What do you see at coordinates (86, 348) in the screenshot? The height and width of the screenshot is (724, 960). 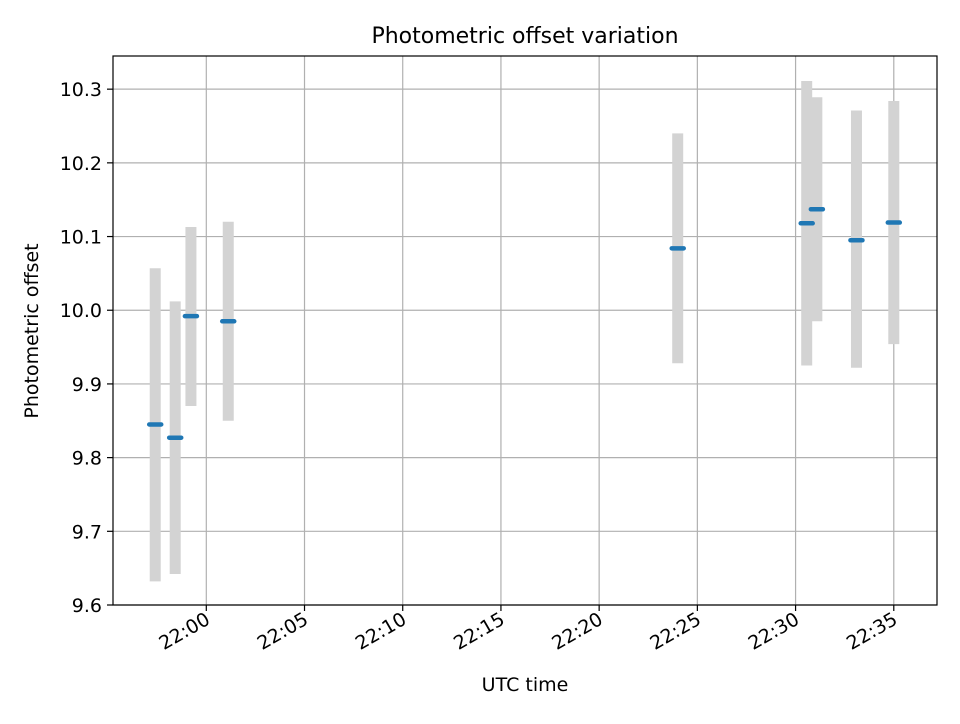 I see `y-axis: 9.6 9.7 9.8 9.9 10.0 10.1 10.2 10.3` at bounding box center [86, 348].